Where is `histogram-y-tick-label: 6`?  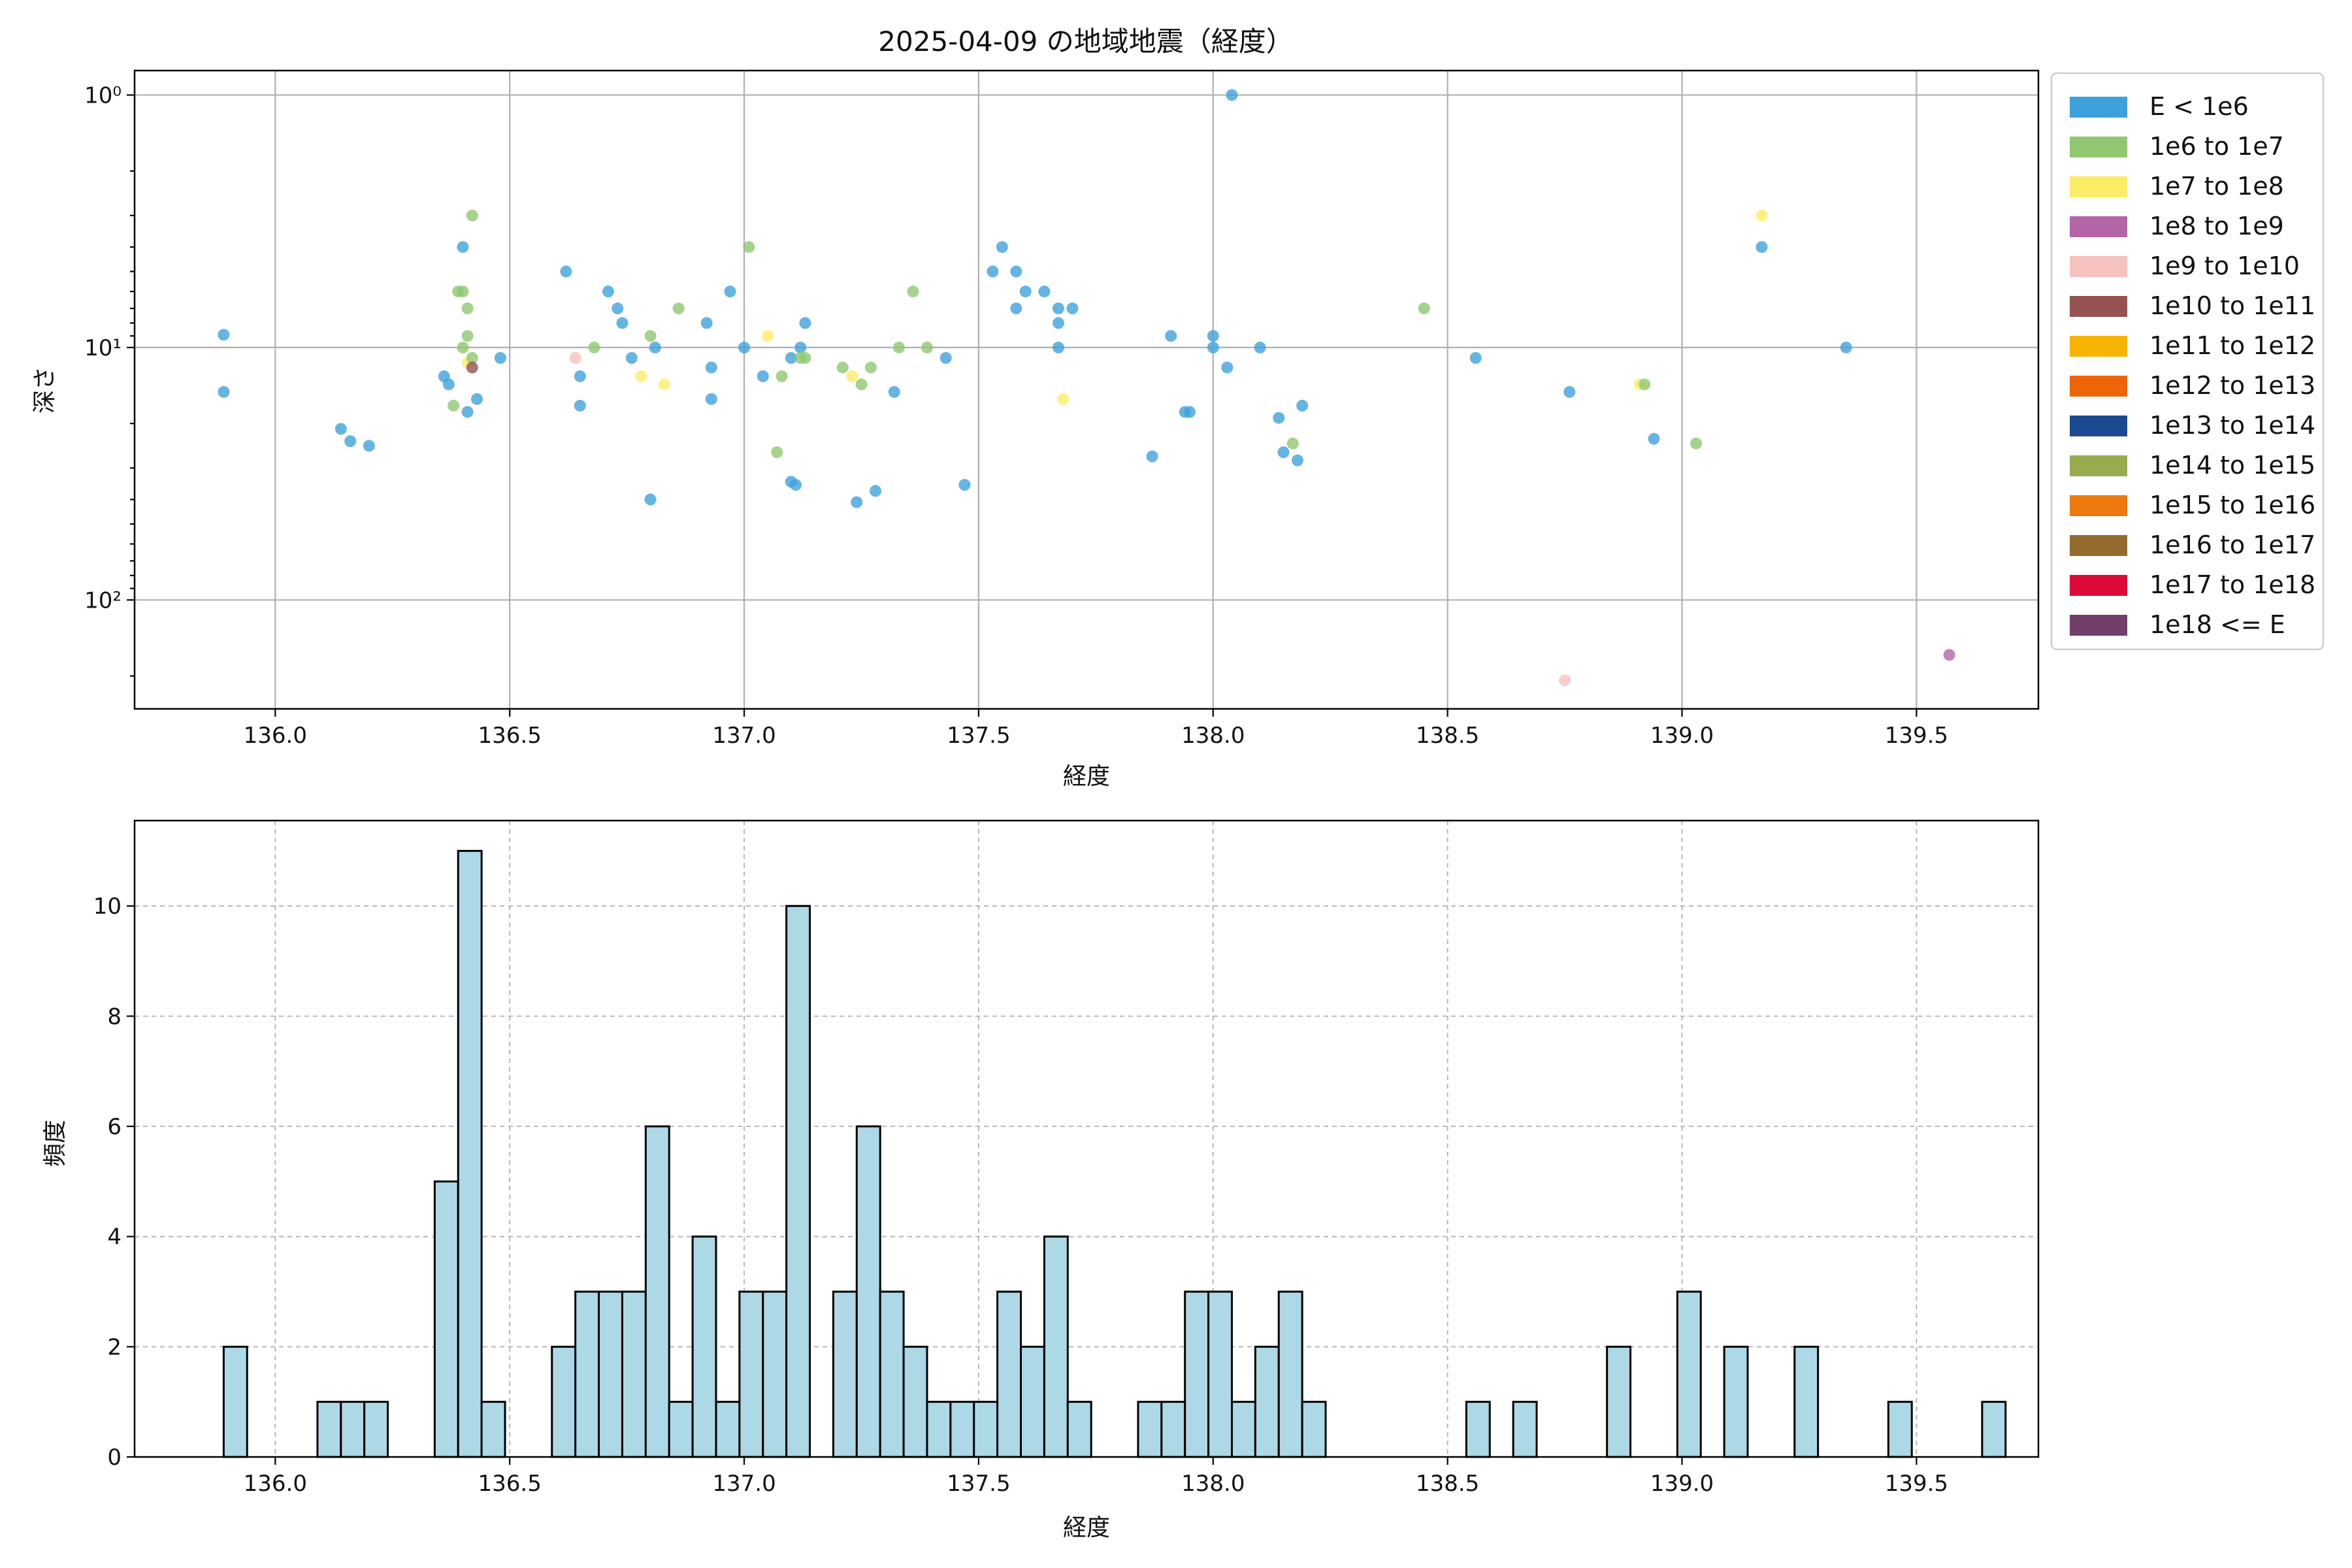
histogram-y-tick-label: 6 is located at coordinates (114, 1127).